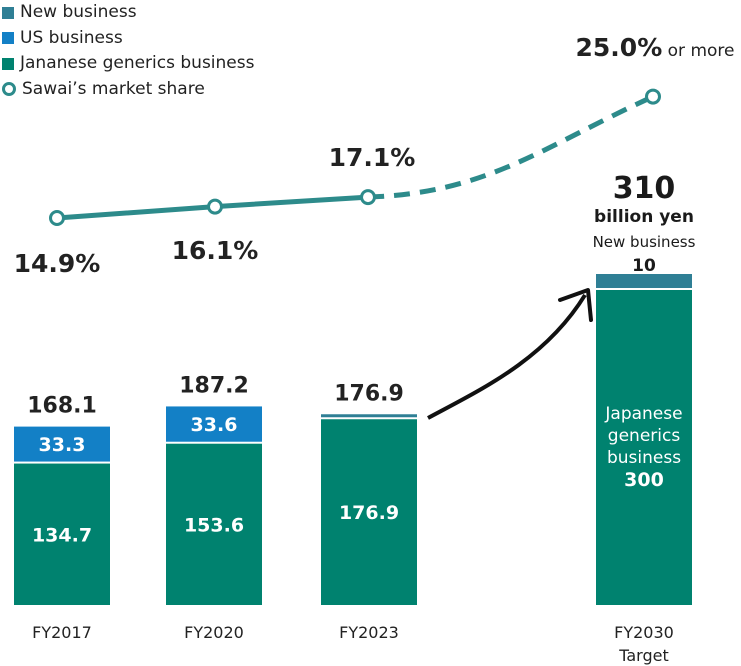 The image size is (741, 666). I want to click on bar-total: 310, so click(644, 188).